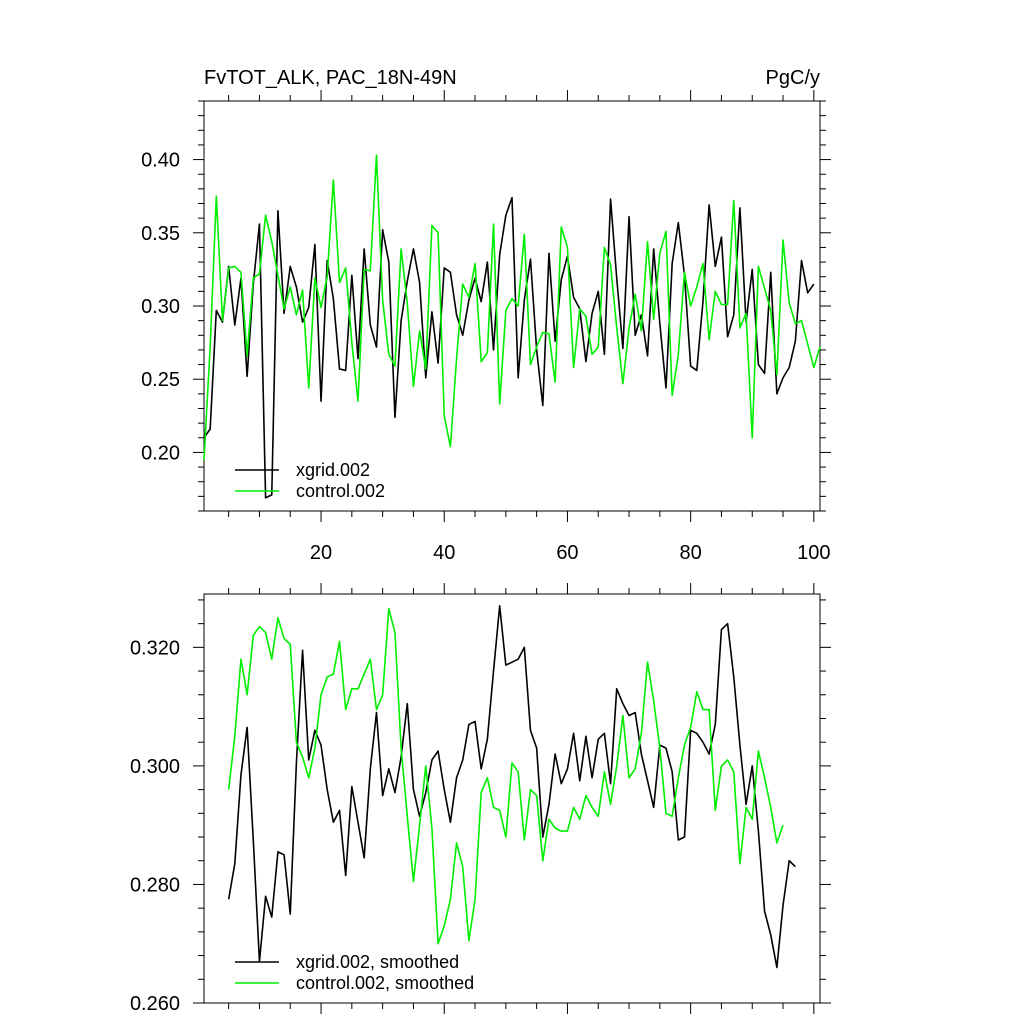 The width and height of the screenshot is (1024, 1024). What do you see at coordinates (160, 380) in the screenshot?
I see `y-tick-label: 0.25` at bounding box center [160, 380].